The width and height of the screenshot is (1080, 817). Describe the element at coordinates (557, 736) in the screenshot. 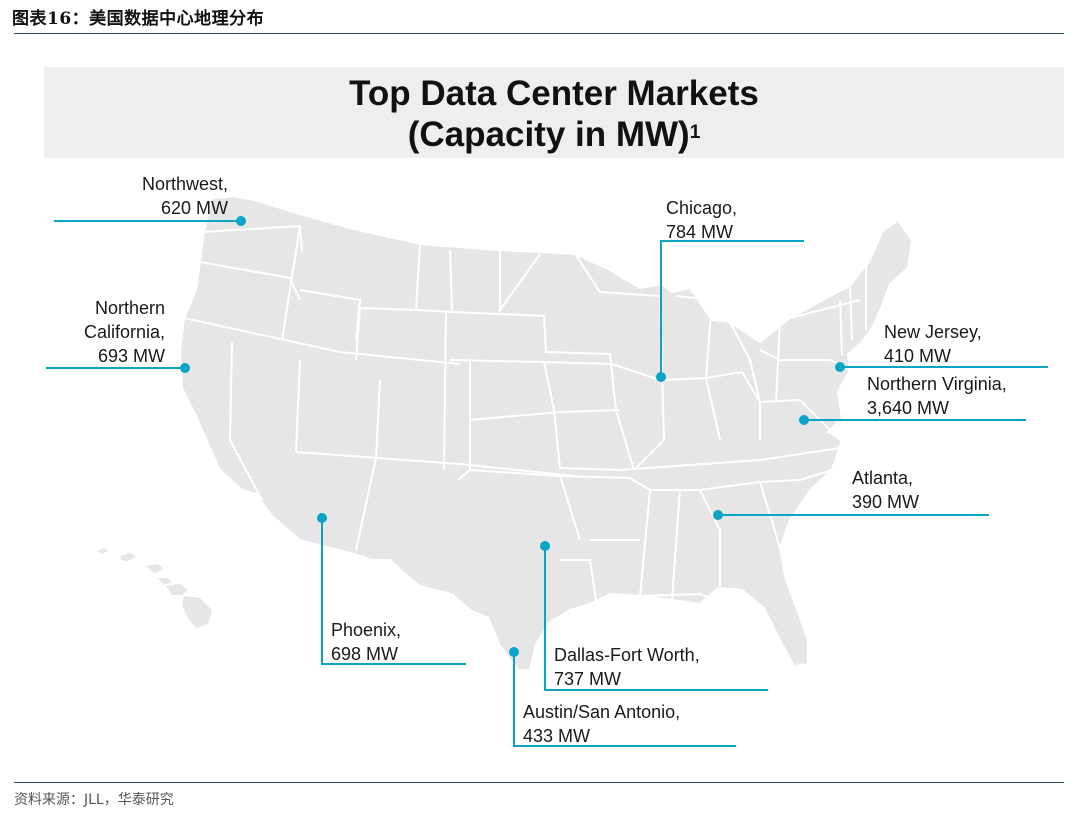

I see `label-austin-san-antonio-capacity: 433 MW` at that location.